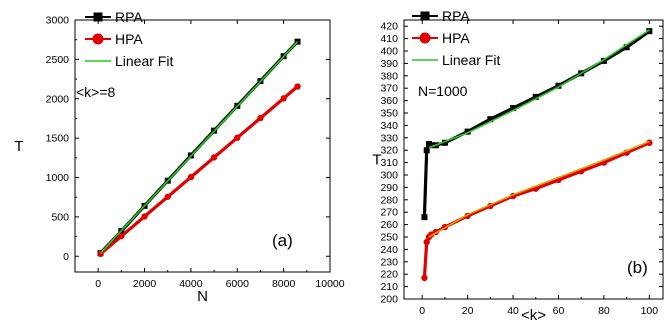 This screenshot has height=322, width=667. I want to click on y-tick-label: 350, so click(389, 114).